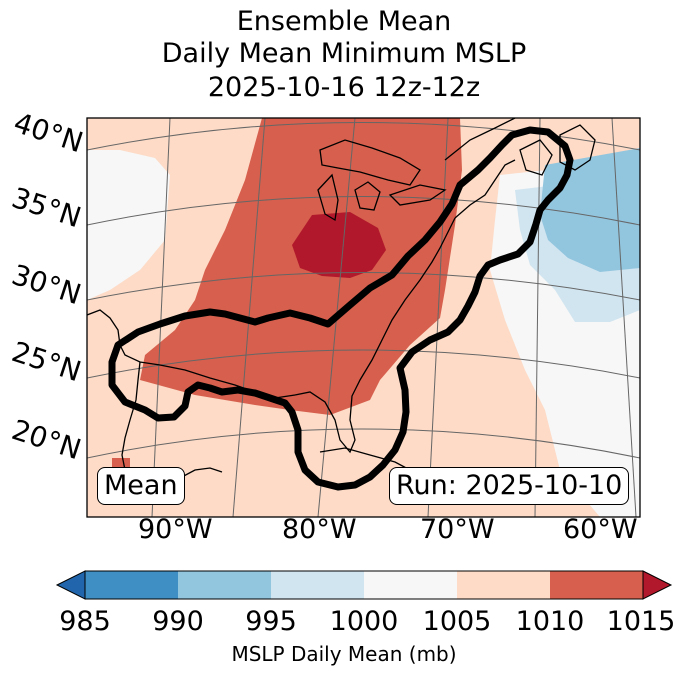 The image size is (688, 674). I want to click on lon-label-90: 90°W, so click(175, 529).